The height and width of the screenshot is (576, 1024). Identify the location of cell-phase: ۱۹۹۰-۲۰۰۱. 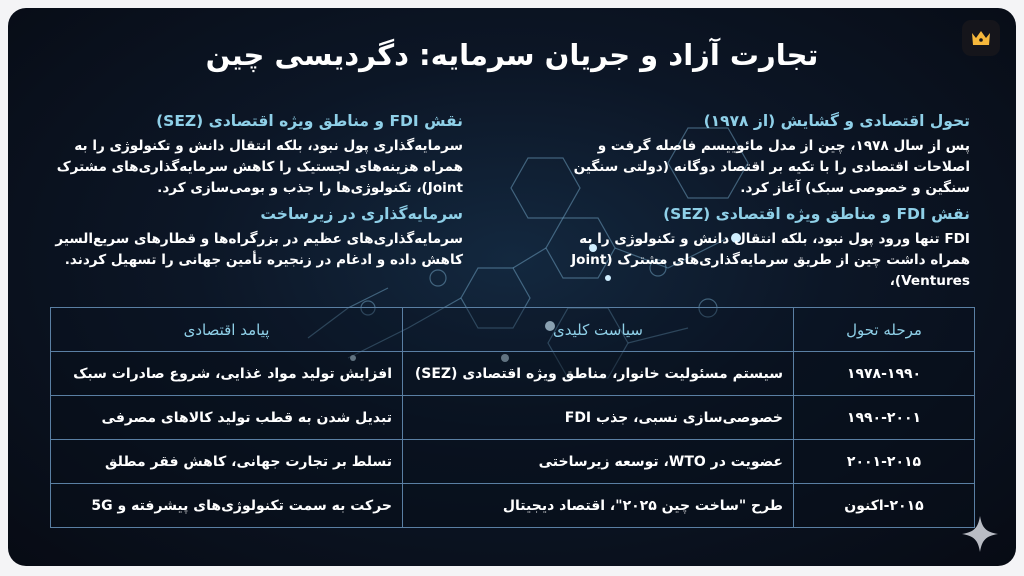
(884, 417).